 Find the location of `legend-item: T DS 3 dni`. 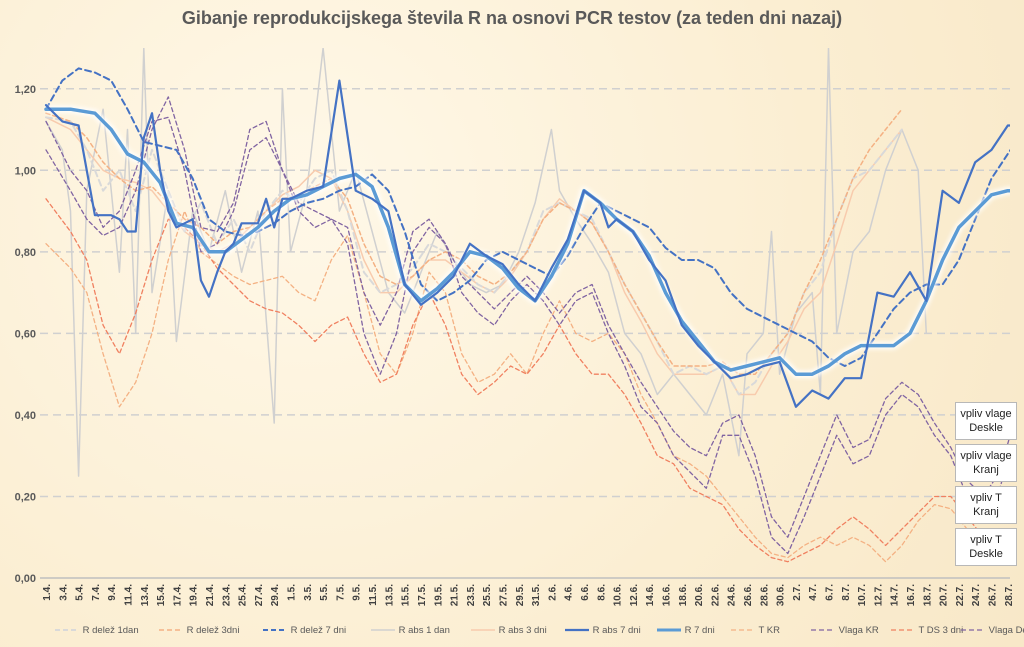

legend-item: T DS 3 dni is located at coordinates (926, 630).